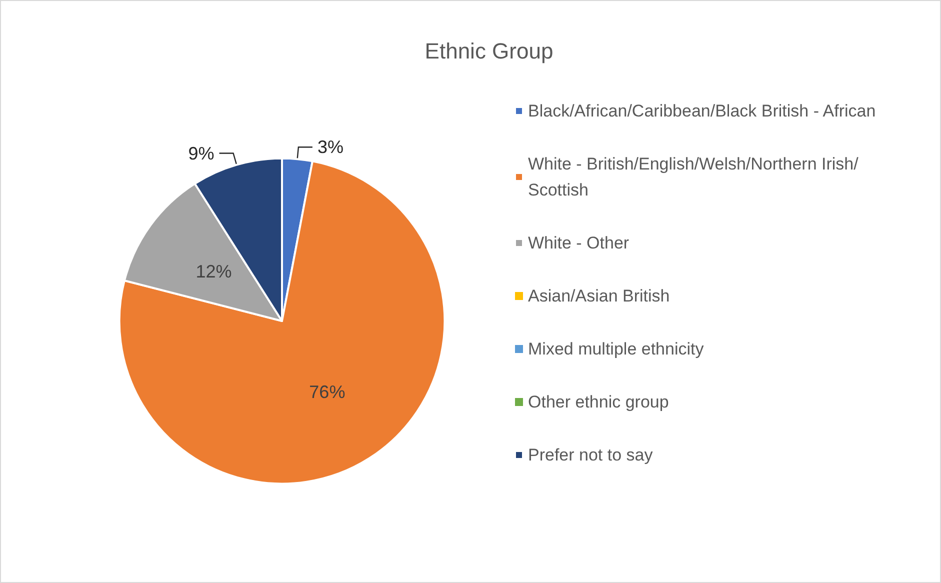  I want to click on legend-label: Asian/Asian British, so click(599, 296).